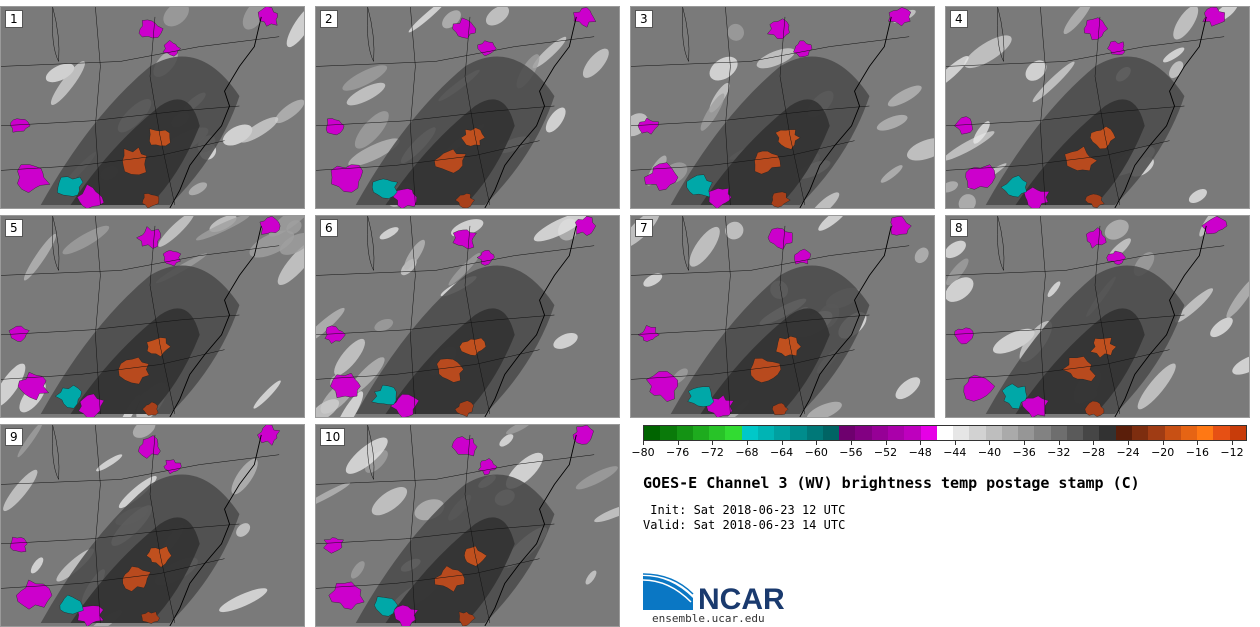  I want to click on ensemble-member-panel: 3, so click(782, 107).